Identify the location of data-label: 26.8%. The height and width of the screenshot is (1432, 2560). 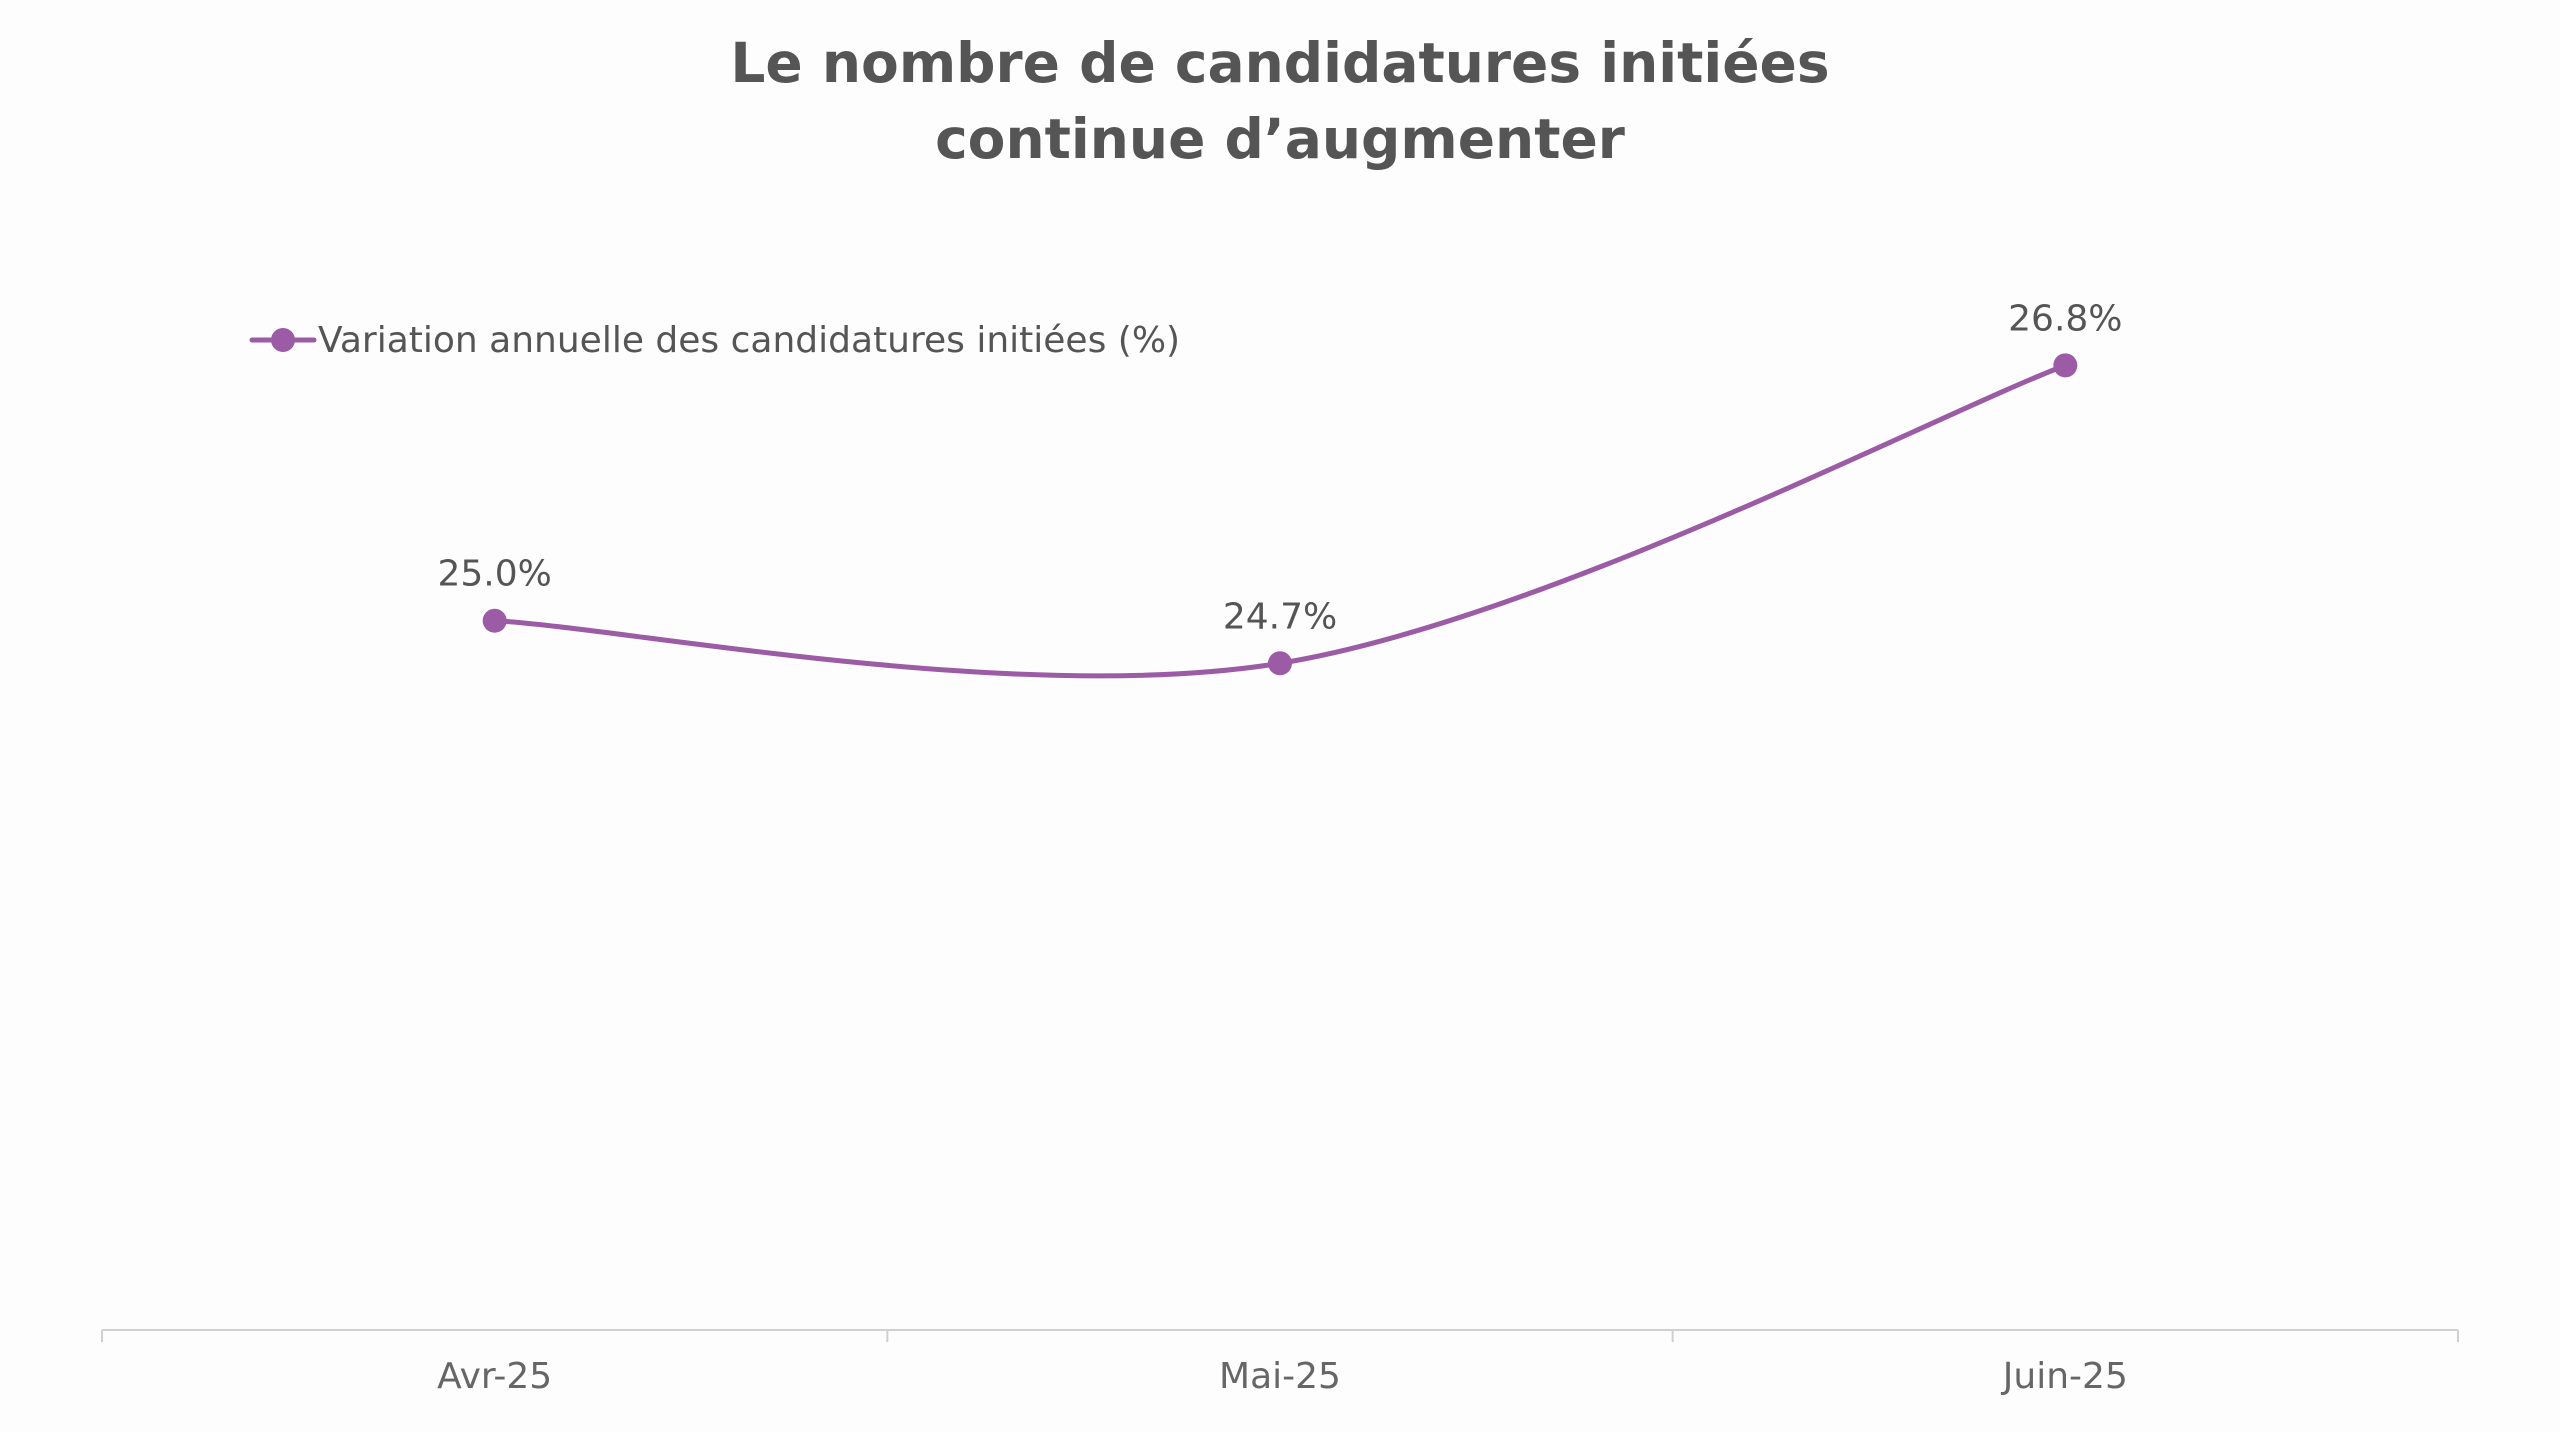
(2065, 318).